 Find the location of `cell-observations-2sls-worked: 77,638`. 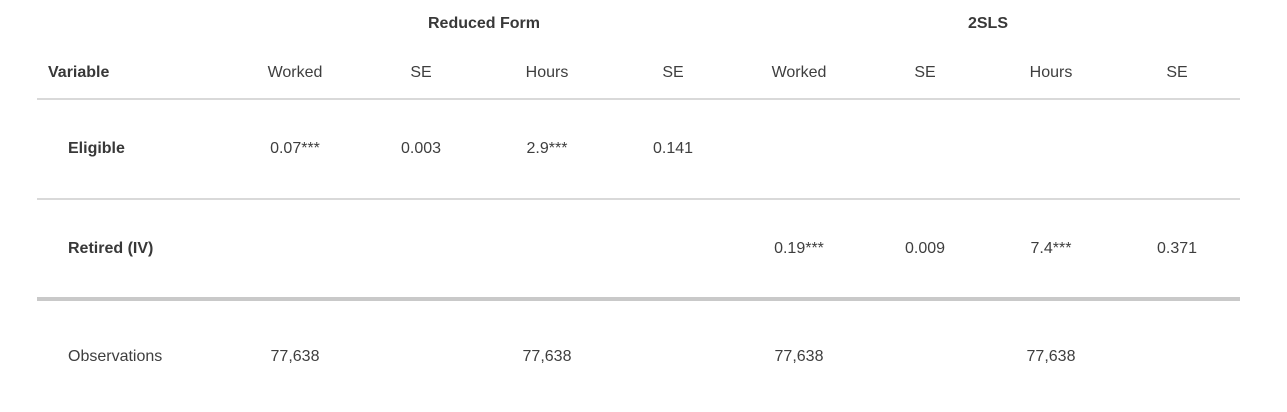

cell-observations-2sls-worked: 77,638 is located at coordinates (799, 356).